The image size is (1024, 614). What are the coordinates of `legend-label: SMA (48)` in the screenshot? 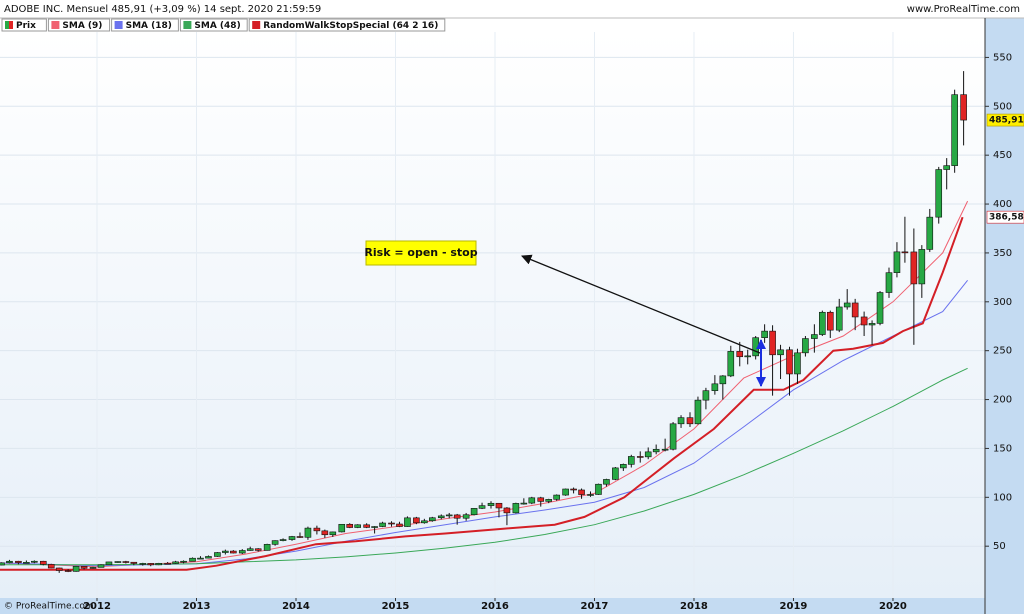 It's located at (217, 26).